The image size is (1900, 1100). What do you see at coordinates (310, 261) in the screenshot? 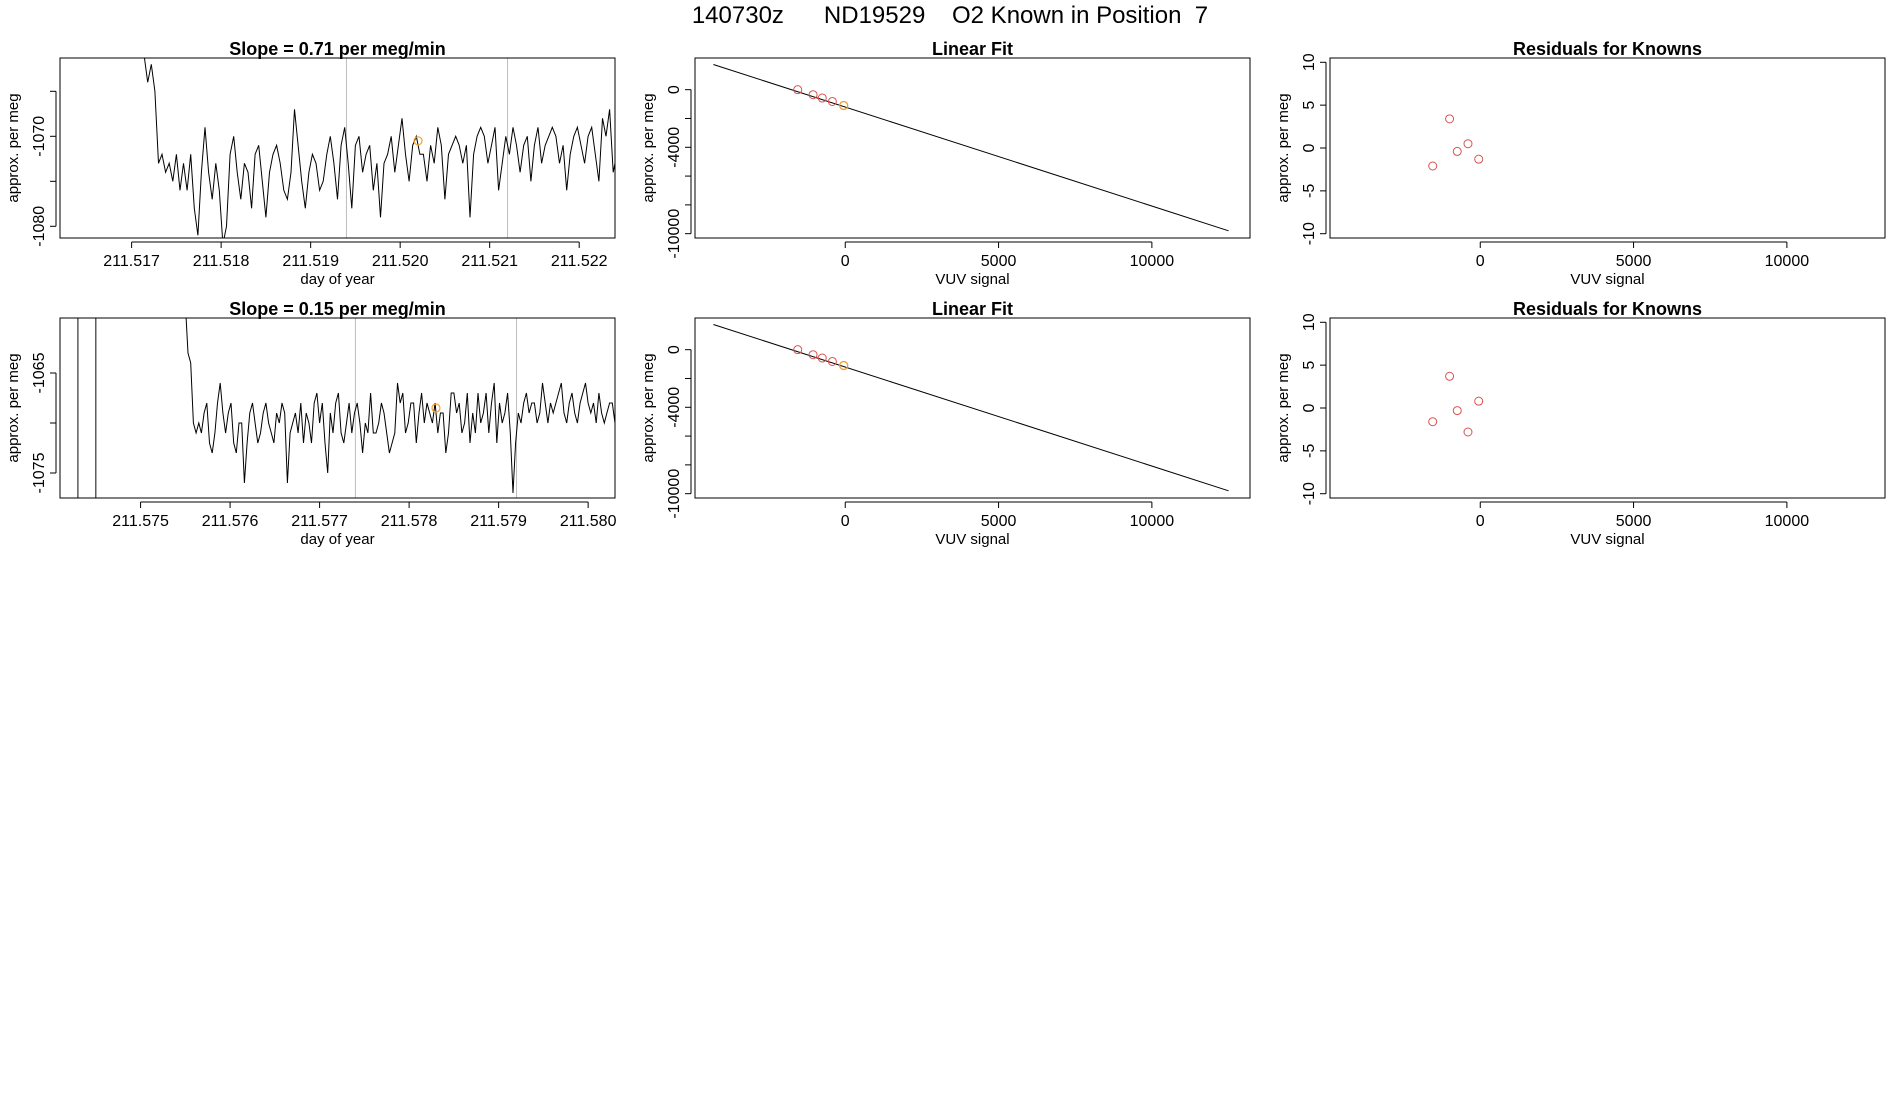
I see `x-tick-label: 211.519` at bounding box center [310, 261].